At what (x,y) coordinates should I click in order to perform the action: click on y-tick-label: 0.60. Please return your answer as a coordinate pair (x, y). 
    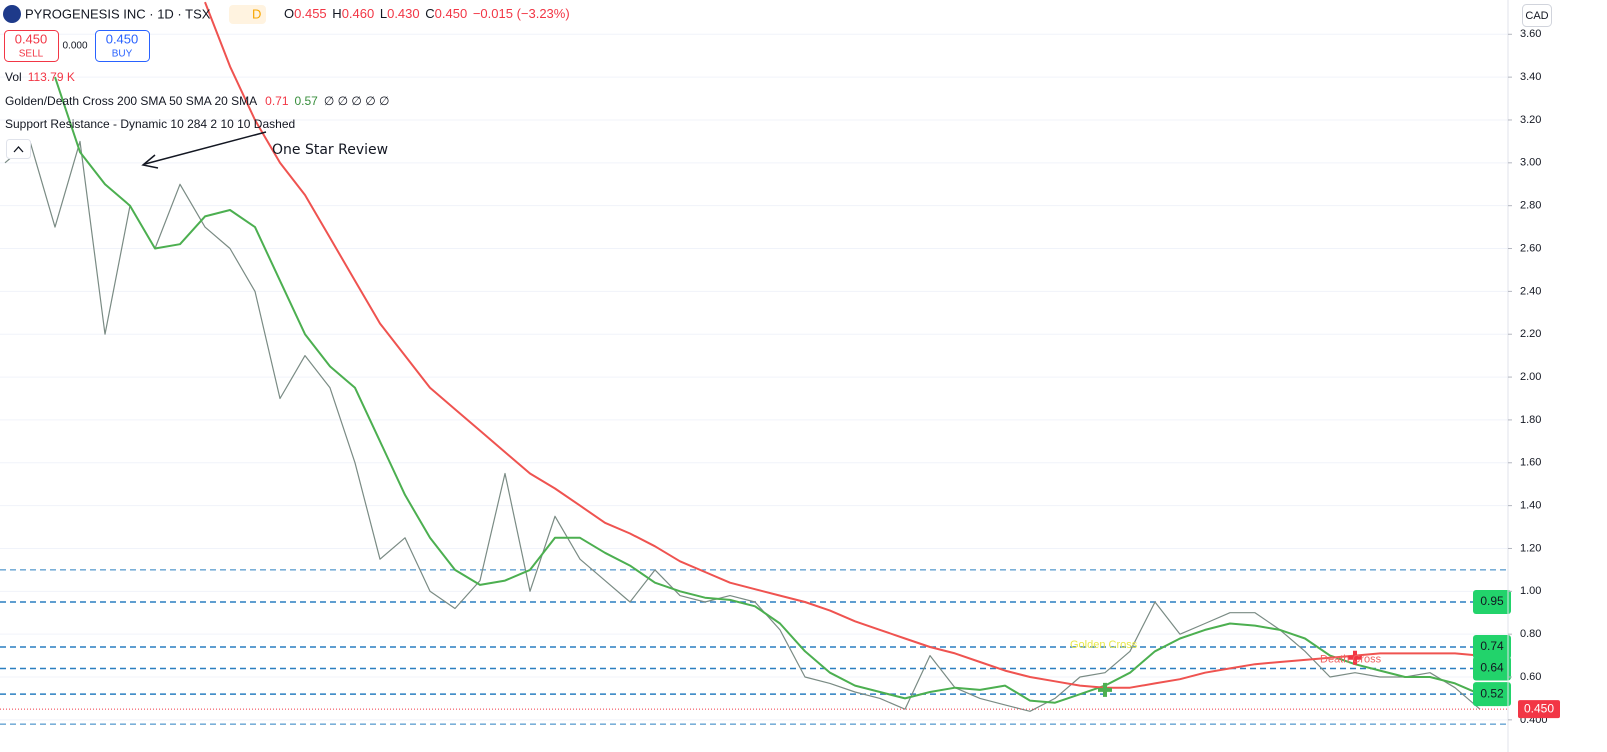
    Looking at the image, I should click on (1530, 677).